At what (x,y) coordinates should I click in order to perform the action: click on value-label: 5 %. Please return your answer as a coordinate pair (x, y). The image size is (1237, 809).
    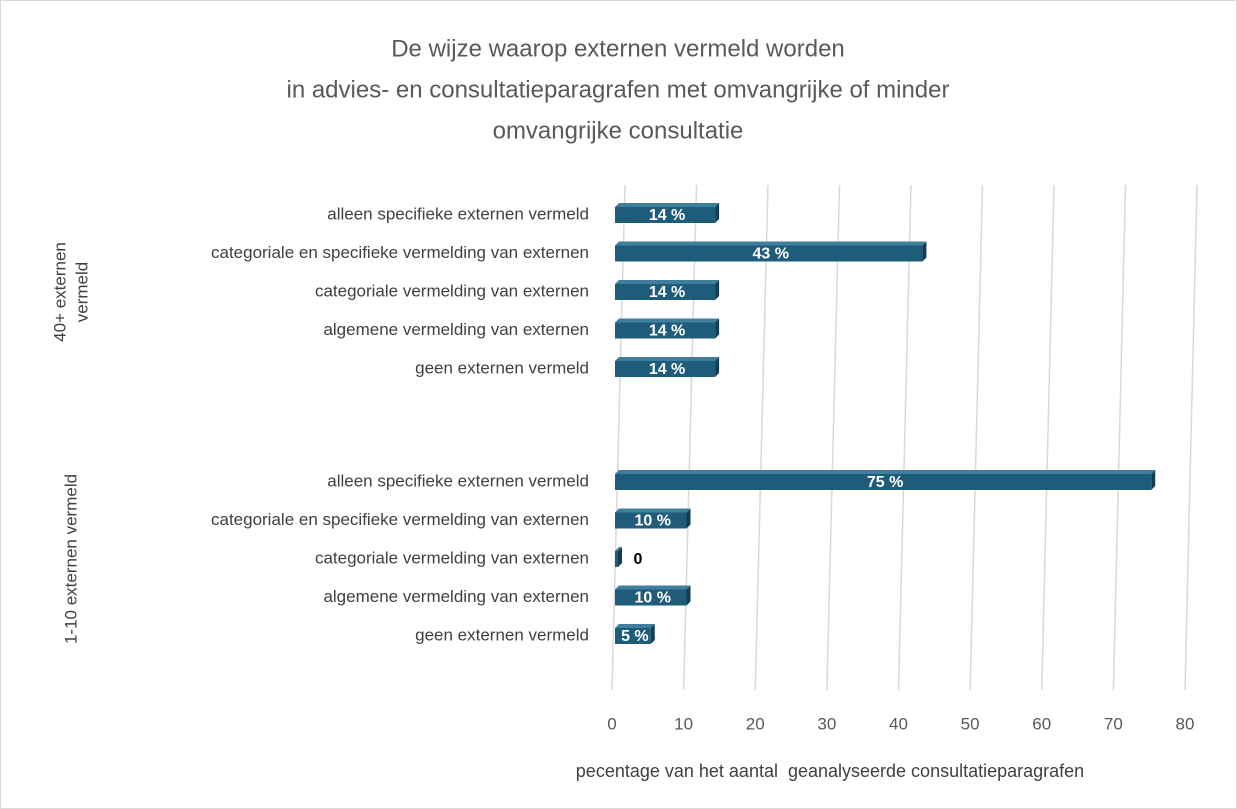
    Looking at the image, I should click on (635, 636).